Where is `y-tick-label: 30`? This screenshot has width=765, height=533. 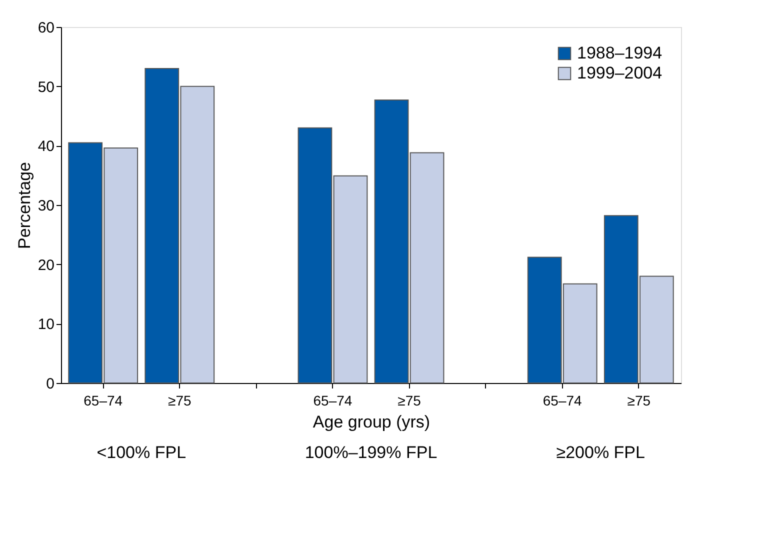 y-tick-label: 30 is located at coordinates (46, 206).